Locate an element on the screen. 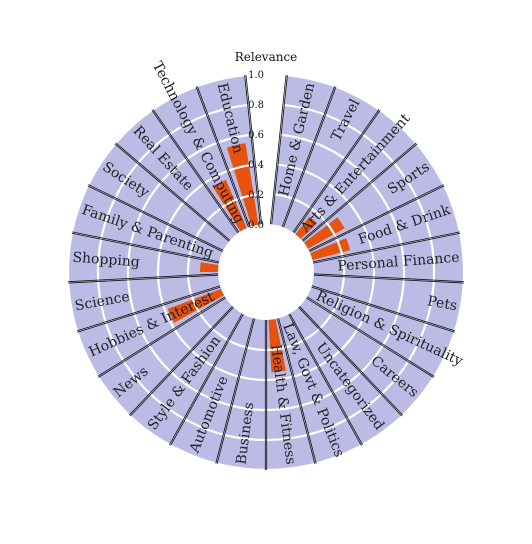  grid-circle is located at coordinates (266, 272).